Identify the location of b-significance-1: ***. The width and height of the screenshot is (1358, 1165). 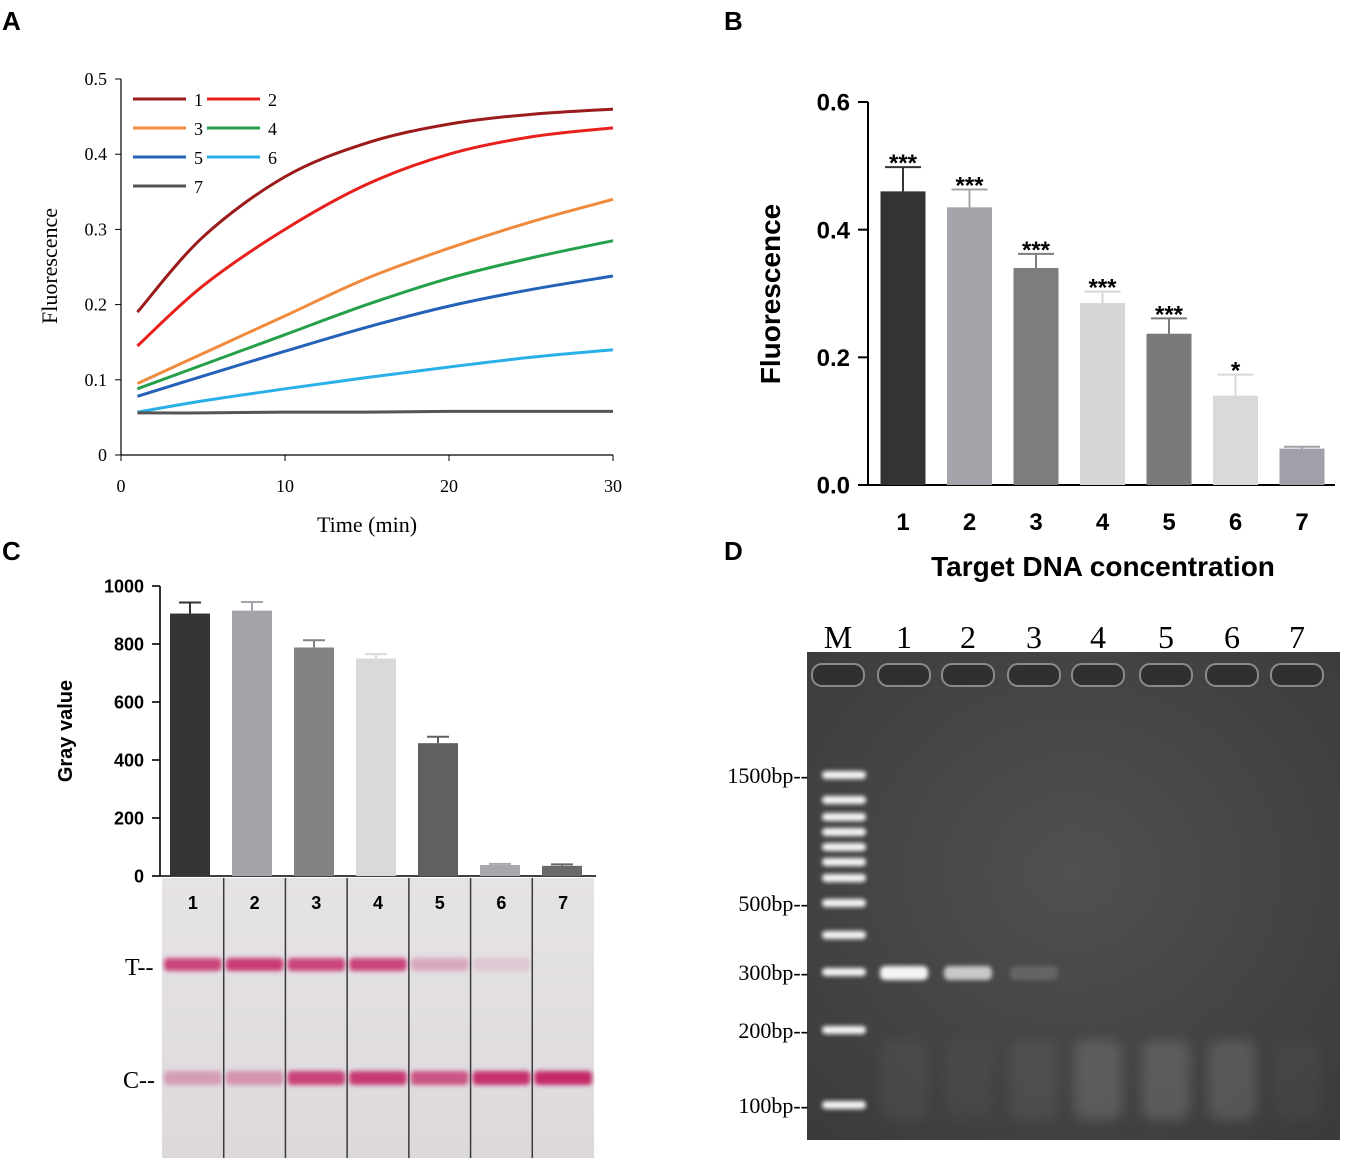
(903, 163).